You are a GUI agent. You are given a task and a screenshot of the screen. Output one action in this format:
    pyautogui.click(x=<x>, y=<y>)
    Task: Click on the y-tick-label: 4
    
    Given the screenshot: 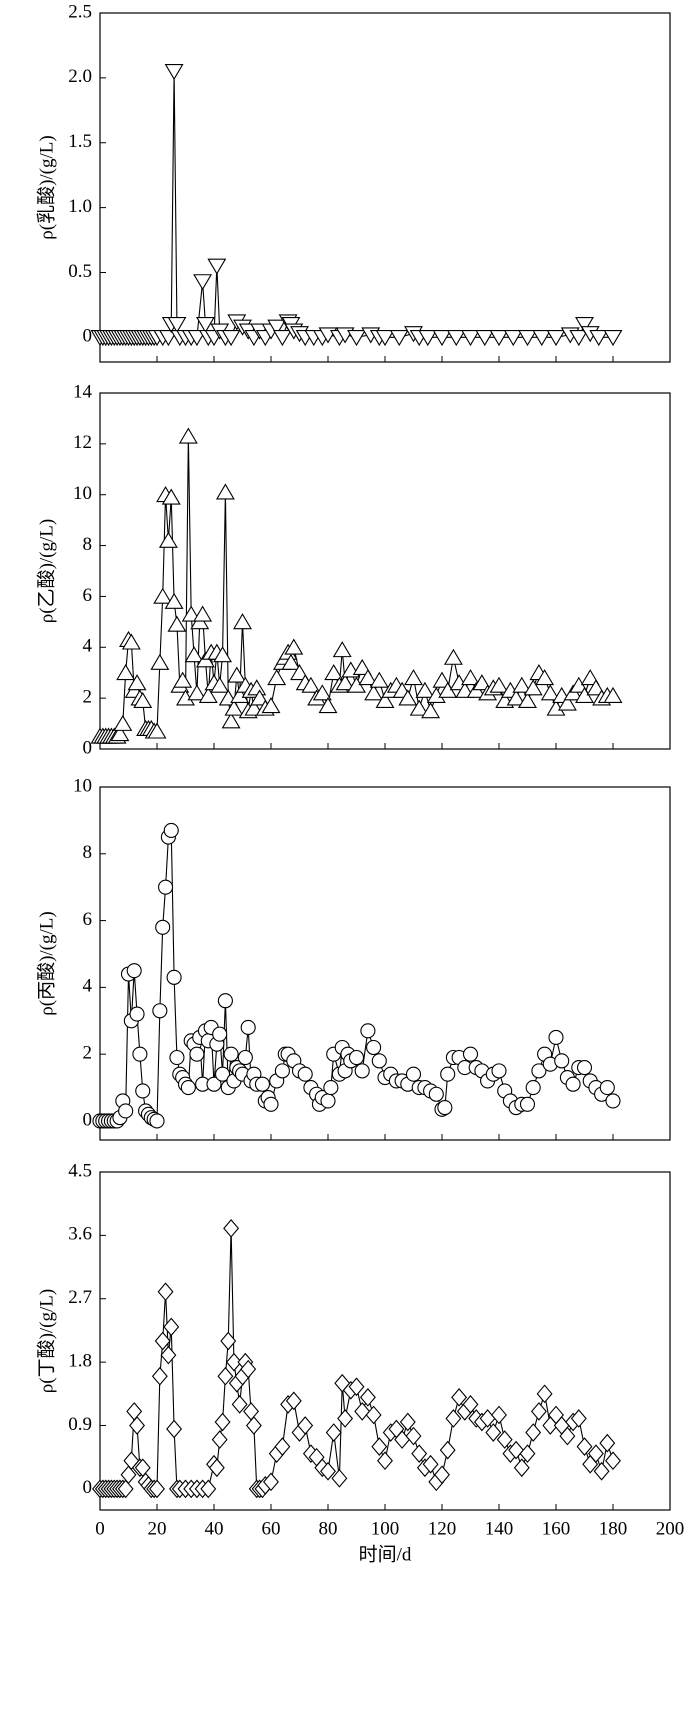 What is the action you would take?
    pyautogui.click(x=88, y=646)
    